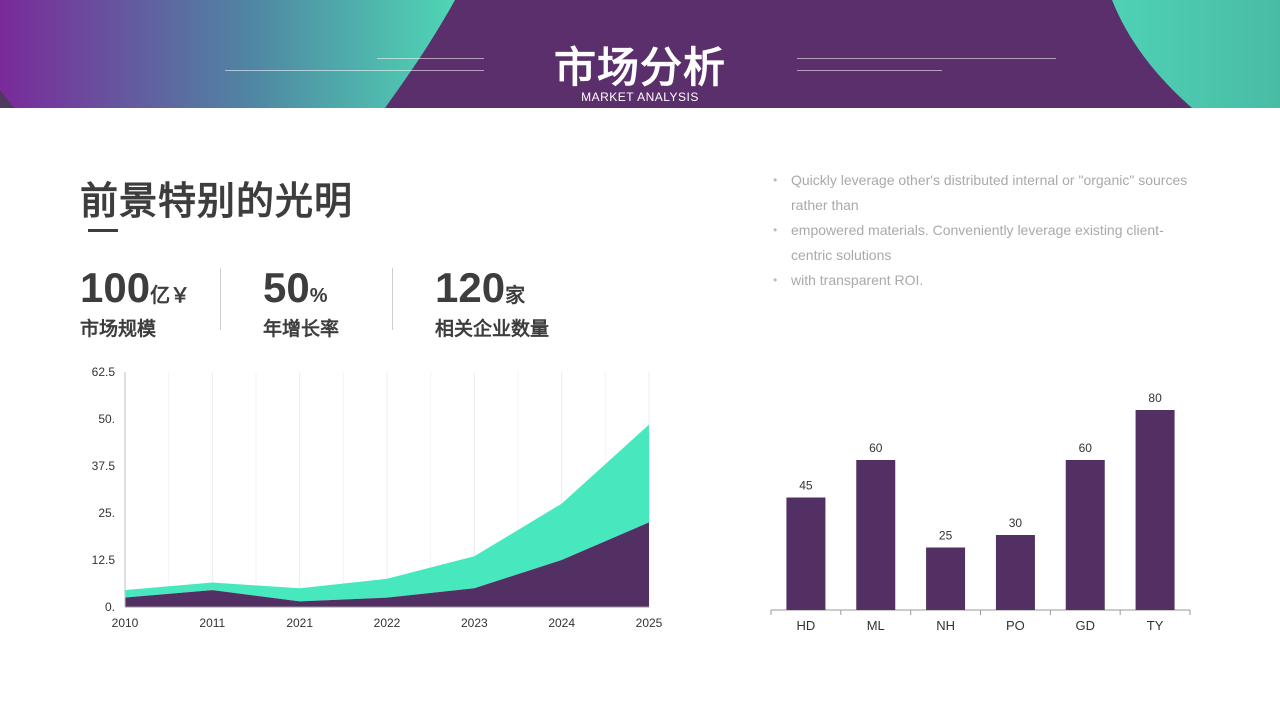 The width and height of the screenshot is (1280, 720). Describe the element at coordinates (301, 329) in the screenshot. I see `stat-label: 年增长率` at that location.